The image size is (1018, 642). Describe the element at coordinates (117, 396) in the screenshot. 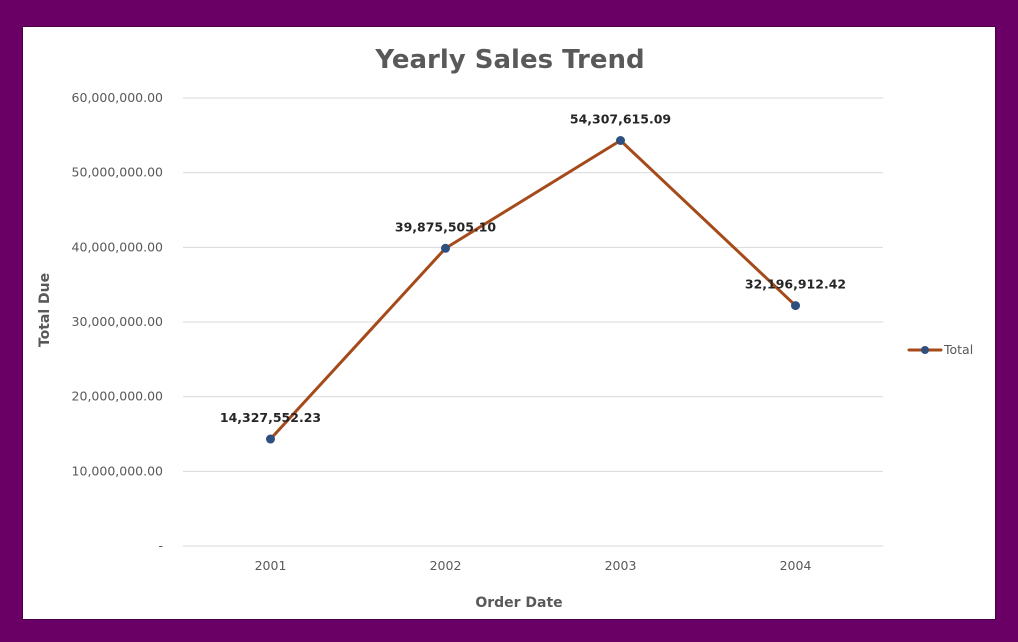

I see `y-tick-label: 20,000,000.00` at that location.